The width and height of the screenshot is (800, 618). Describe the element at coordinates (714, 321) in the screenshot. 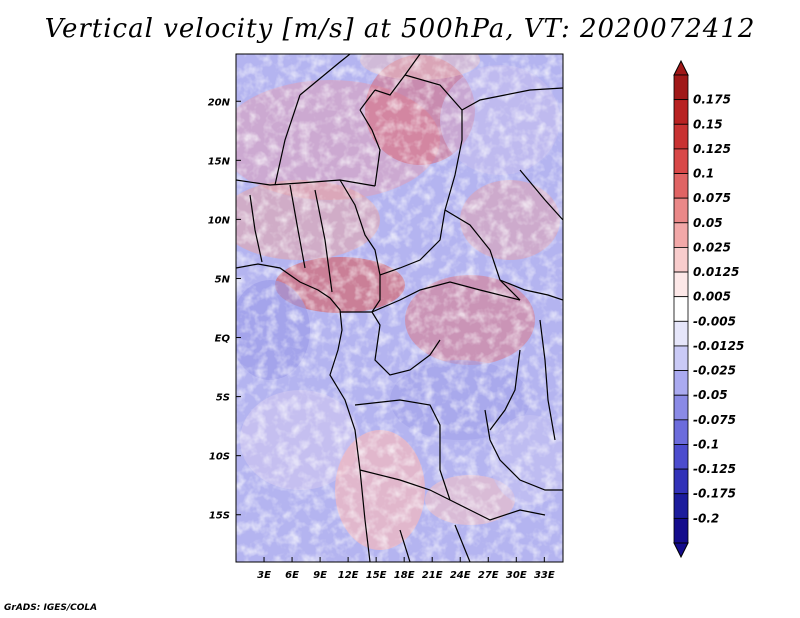

I see `colorbar-level-label: -0.005` at that location.